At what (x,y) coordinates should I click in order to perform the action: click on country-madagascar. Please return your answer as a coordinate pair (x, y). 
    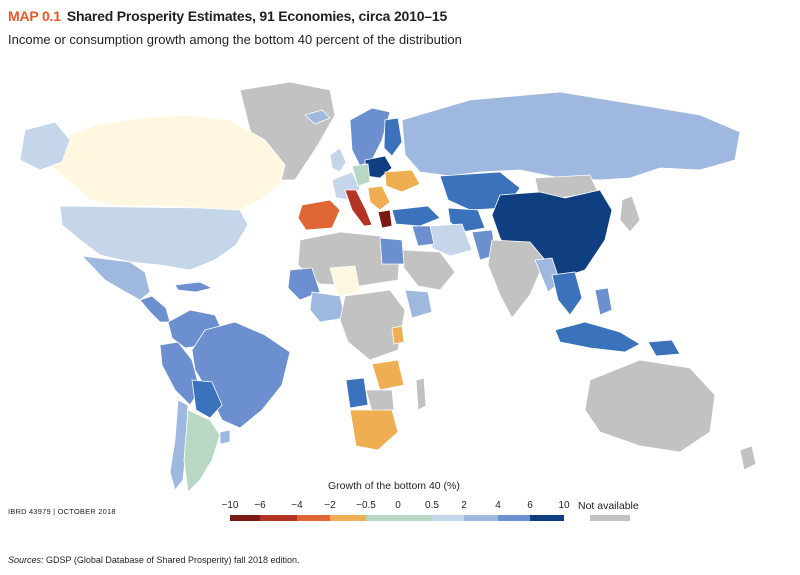
    Looking at the image, I should click on (421, 394).